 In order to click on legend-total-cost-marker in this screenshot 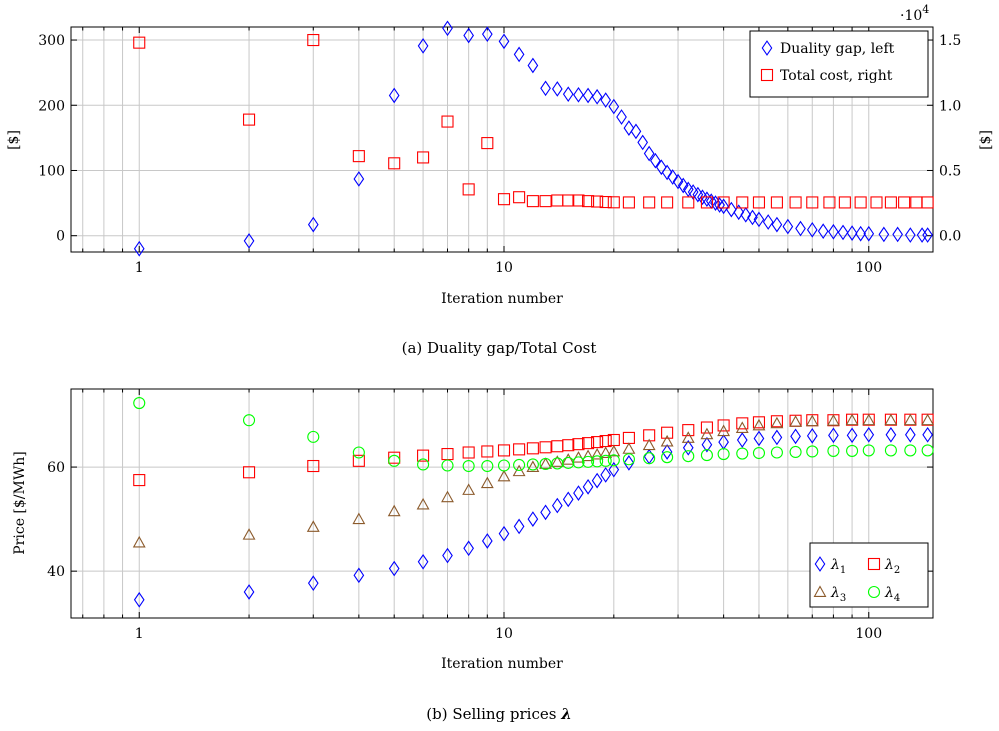, I will do `click(767, 75)`.